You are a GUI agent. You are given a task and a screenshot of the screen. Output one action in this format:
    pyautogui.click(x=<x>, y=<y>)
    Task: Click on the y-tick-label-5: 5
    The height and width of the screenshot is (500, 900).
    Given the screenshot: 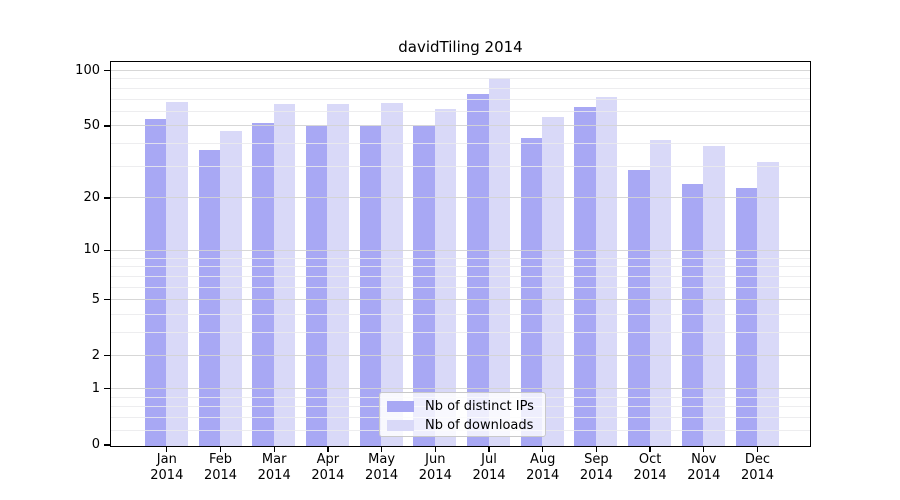 What is the action you would take?
    pyautogui.click(x=95, y=299)
    